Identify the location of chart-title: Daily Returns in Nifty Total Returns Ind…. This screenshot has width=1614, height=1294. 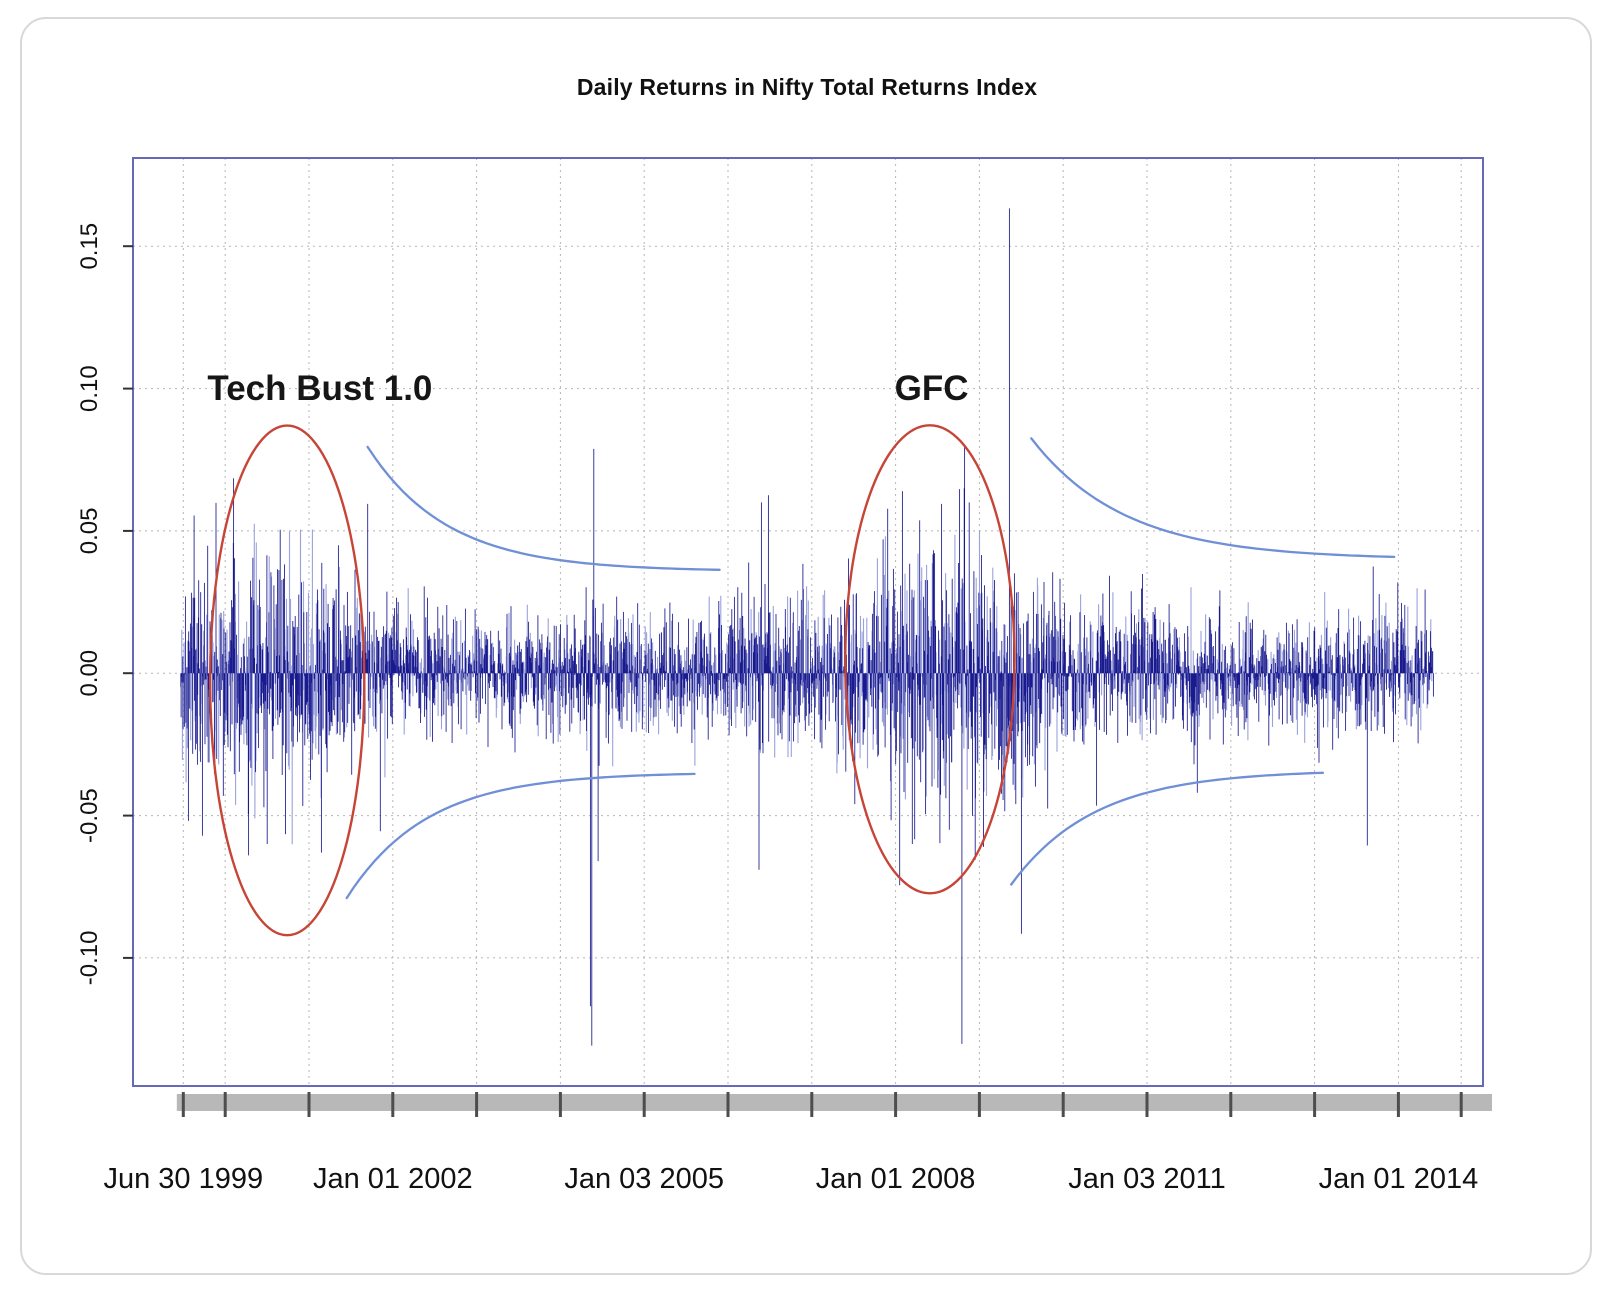
(807, 87).